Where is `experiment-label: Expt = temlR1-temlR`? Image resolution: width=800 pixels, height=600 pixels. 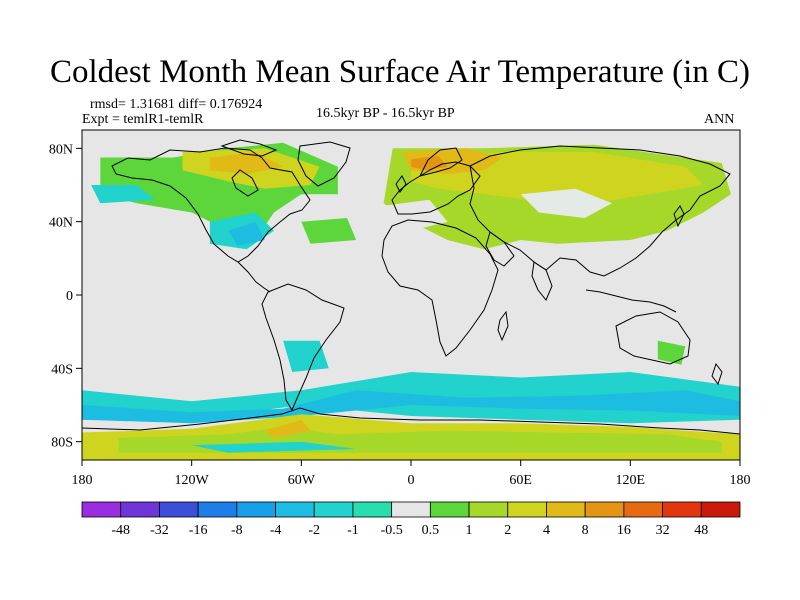
experiment-label: Expt = temlR1-temlR is located at coordinates (143, 119).